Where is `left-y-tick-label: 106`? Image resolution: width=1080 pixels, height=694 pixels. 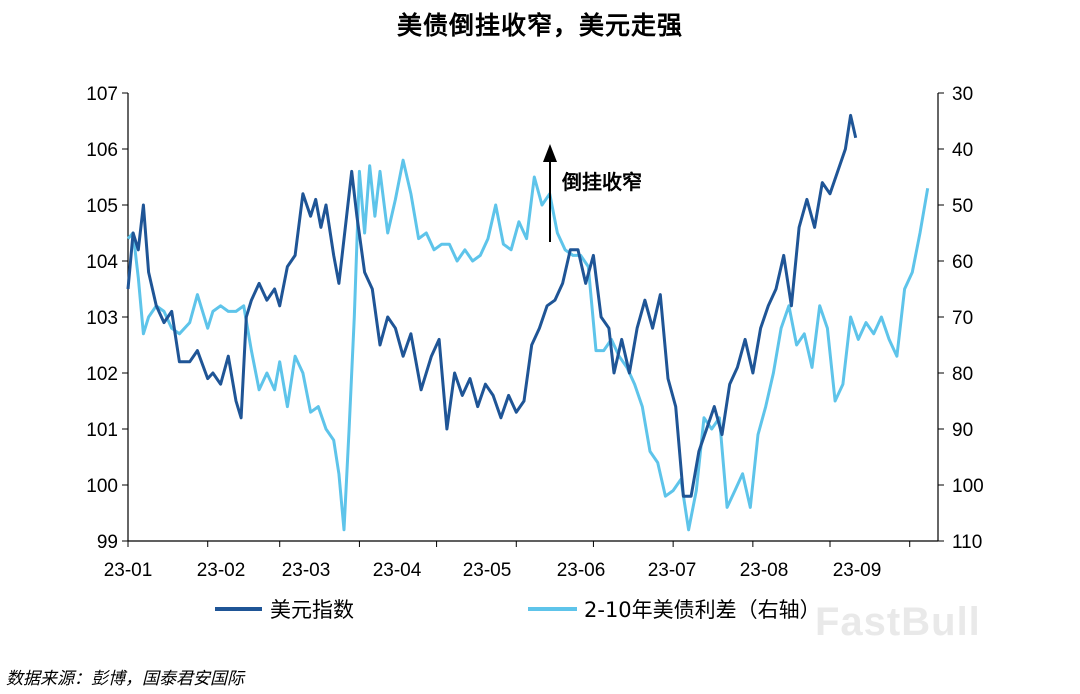
left-y-tick-label: 106 is located at coordinates (102, 150).